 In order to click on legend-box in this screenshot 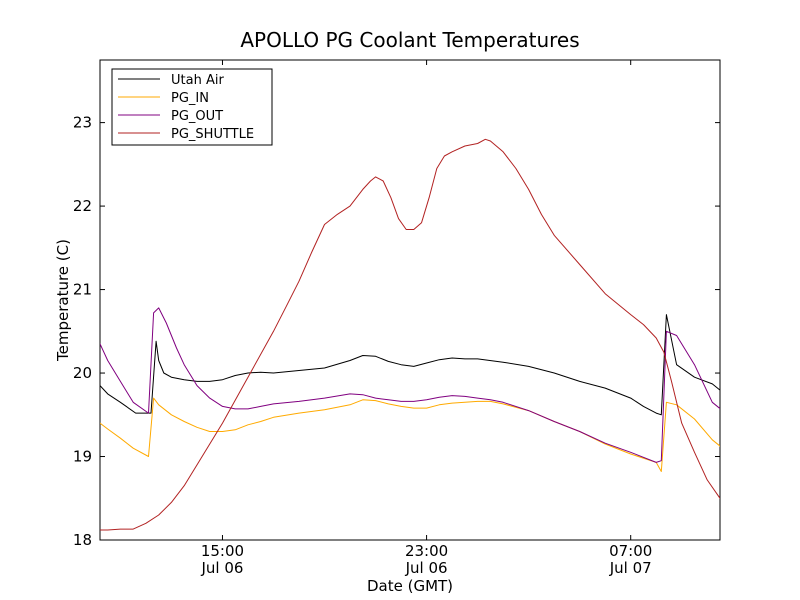, I will do `click(192, 107)`.